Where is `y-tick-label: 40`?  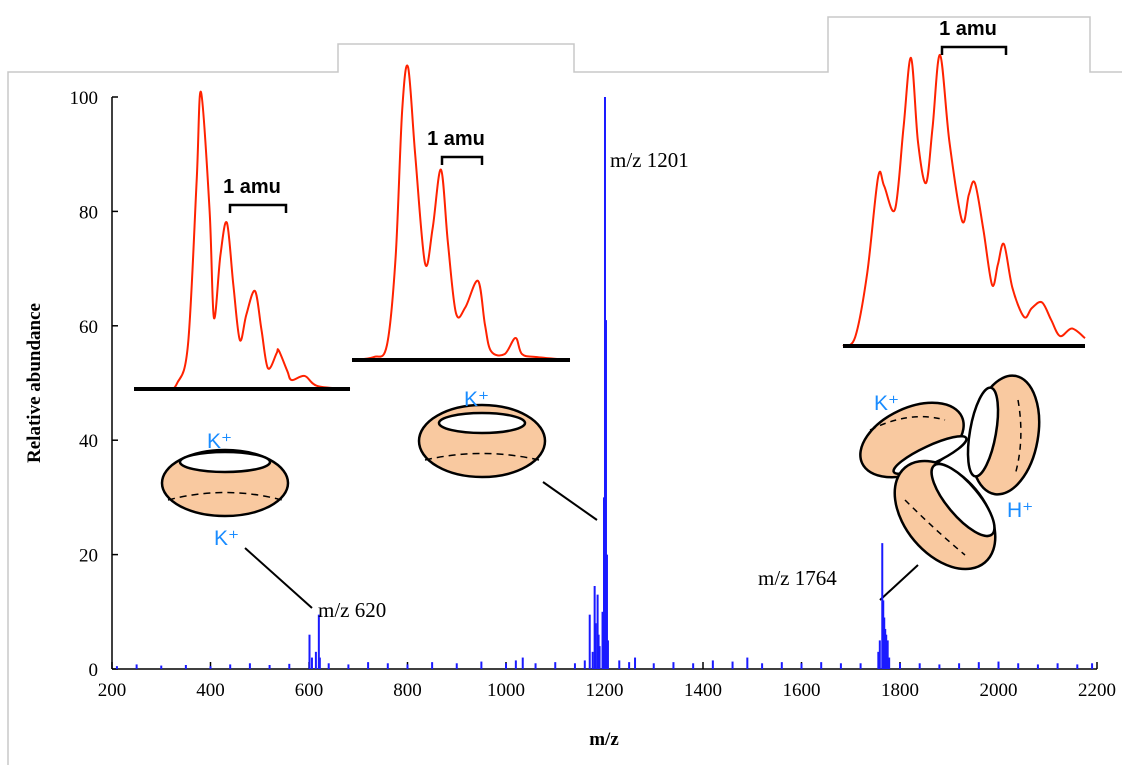 y-tick-label: 40 is located at coordinates (88, 441).